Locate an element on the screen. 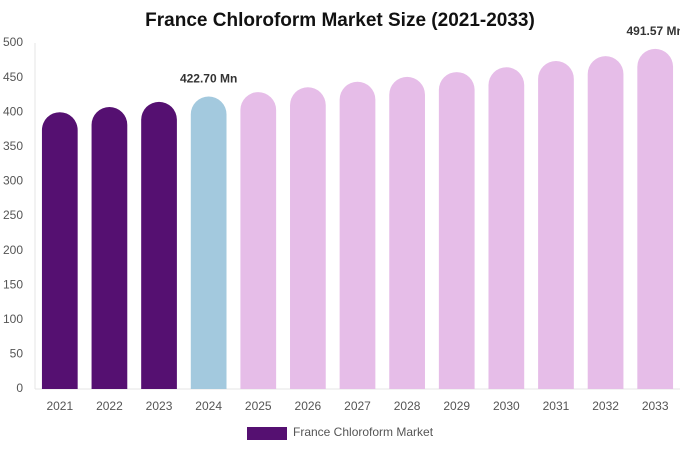 The image size is (680, 450). x-tick-label: 2021 is located at coordinates (59, 406).